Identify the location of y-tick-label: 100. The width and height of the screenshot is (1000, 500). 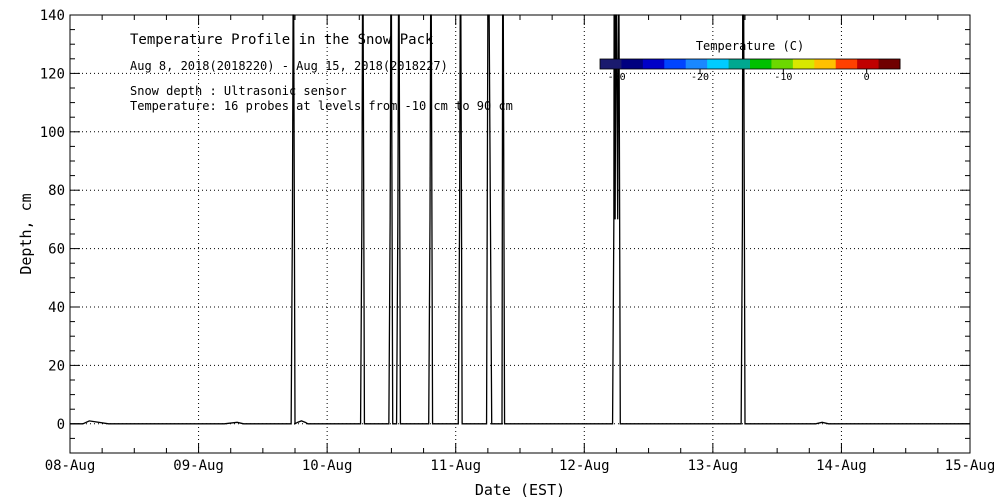
(52, 133).